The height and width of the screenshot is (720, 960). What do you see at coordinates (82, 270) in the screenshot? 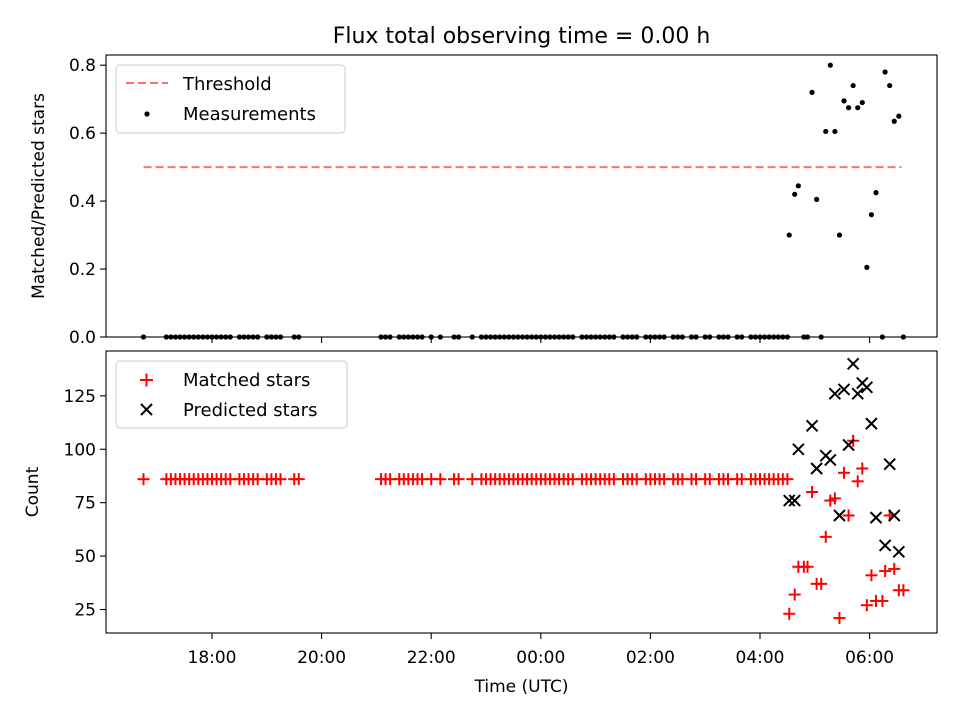
I see `top-y-tick-label: 0.2` at bounding box center [82, 270].